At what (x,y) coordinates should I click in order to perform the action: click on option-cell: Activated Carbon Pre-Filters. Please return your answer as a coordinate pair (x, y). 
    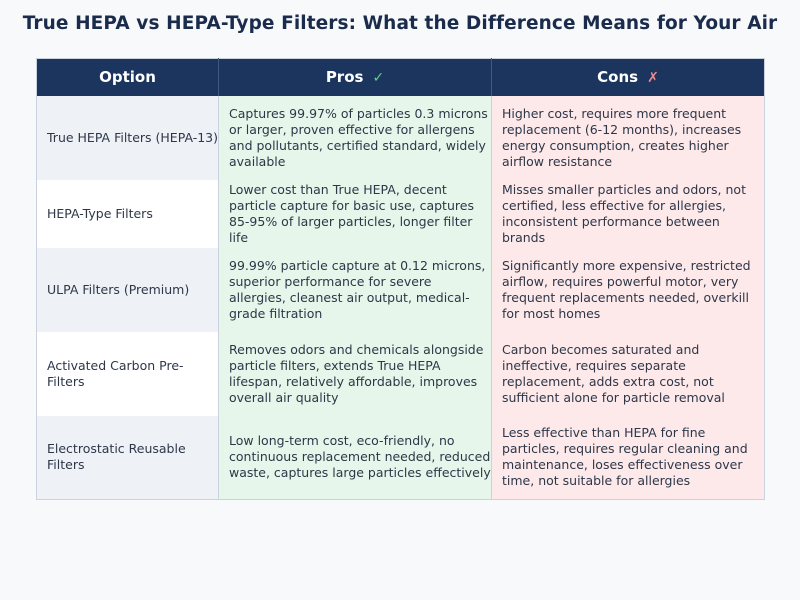
    Looking at the image, I should click on (127, 373).